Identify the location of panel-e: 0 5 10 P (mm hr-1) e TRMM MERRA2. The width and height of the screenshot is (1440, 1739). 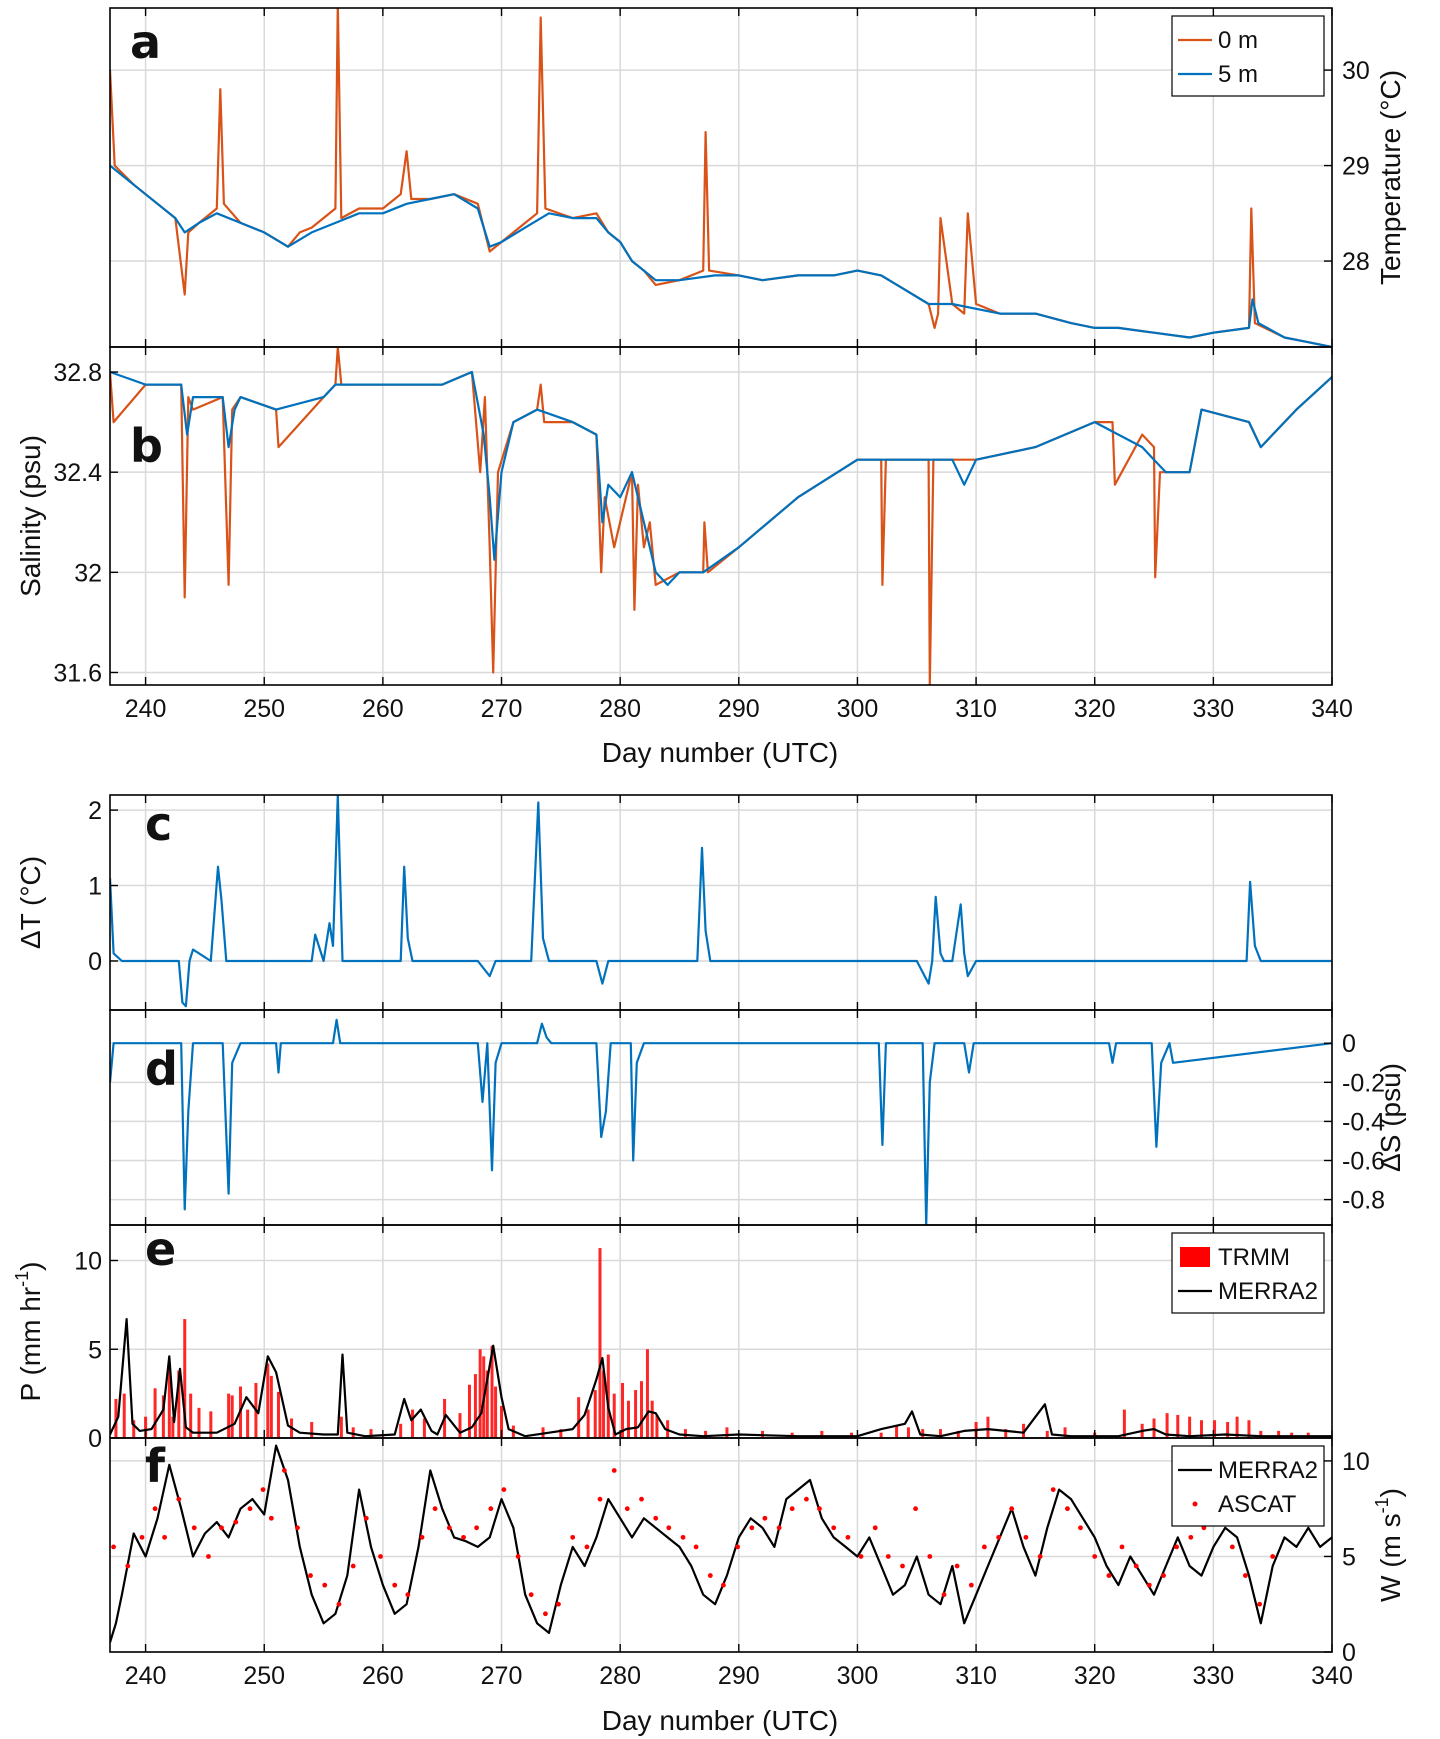
(672, 1337).